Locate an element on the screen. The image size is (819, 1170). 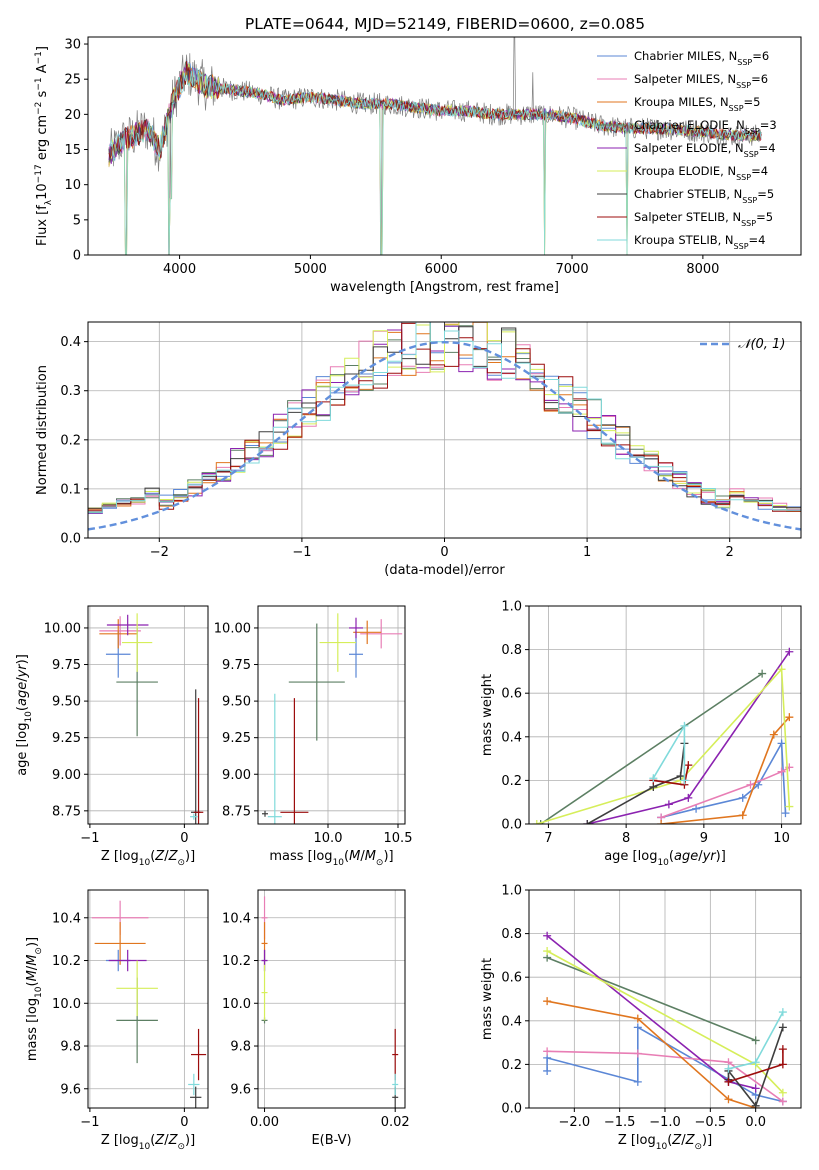
series-line-kroupa-miles is located at coordinates (725, 770).